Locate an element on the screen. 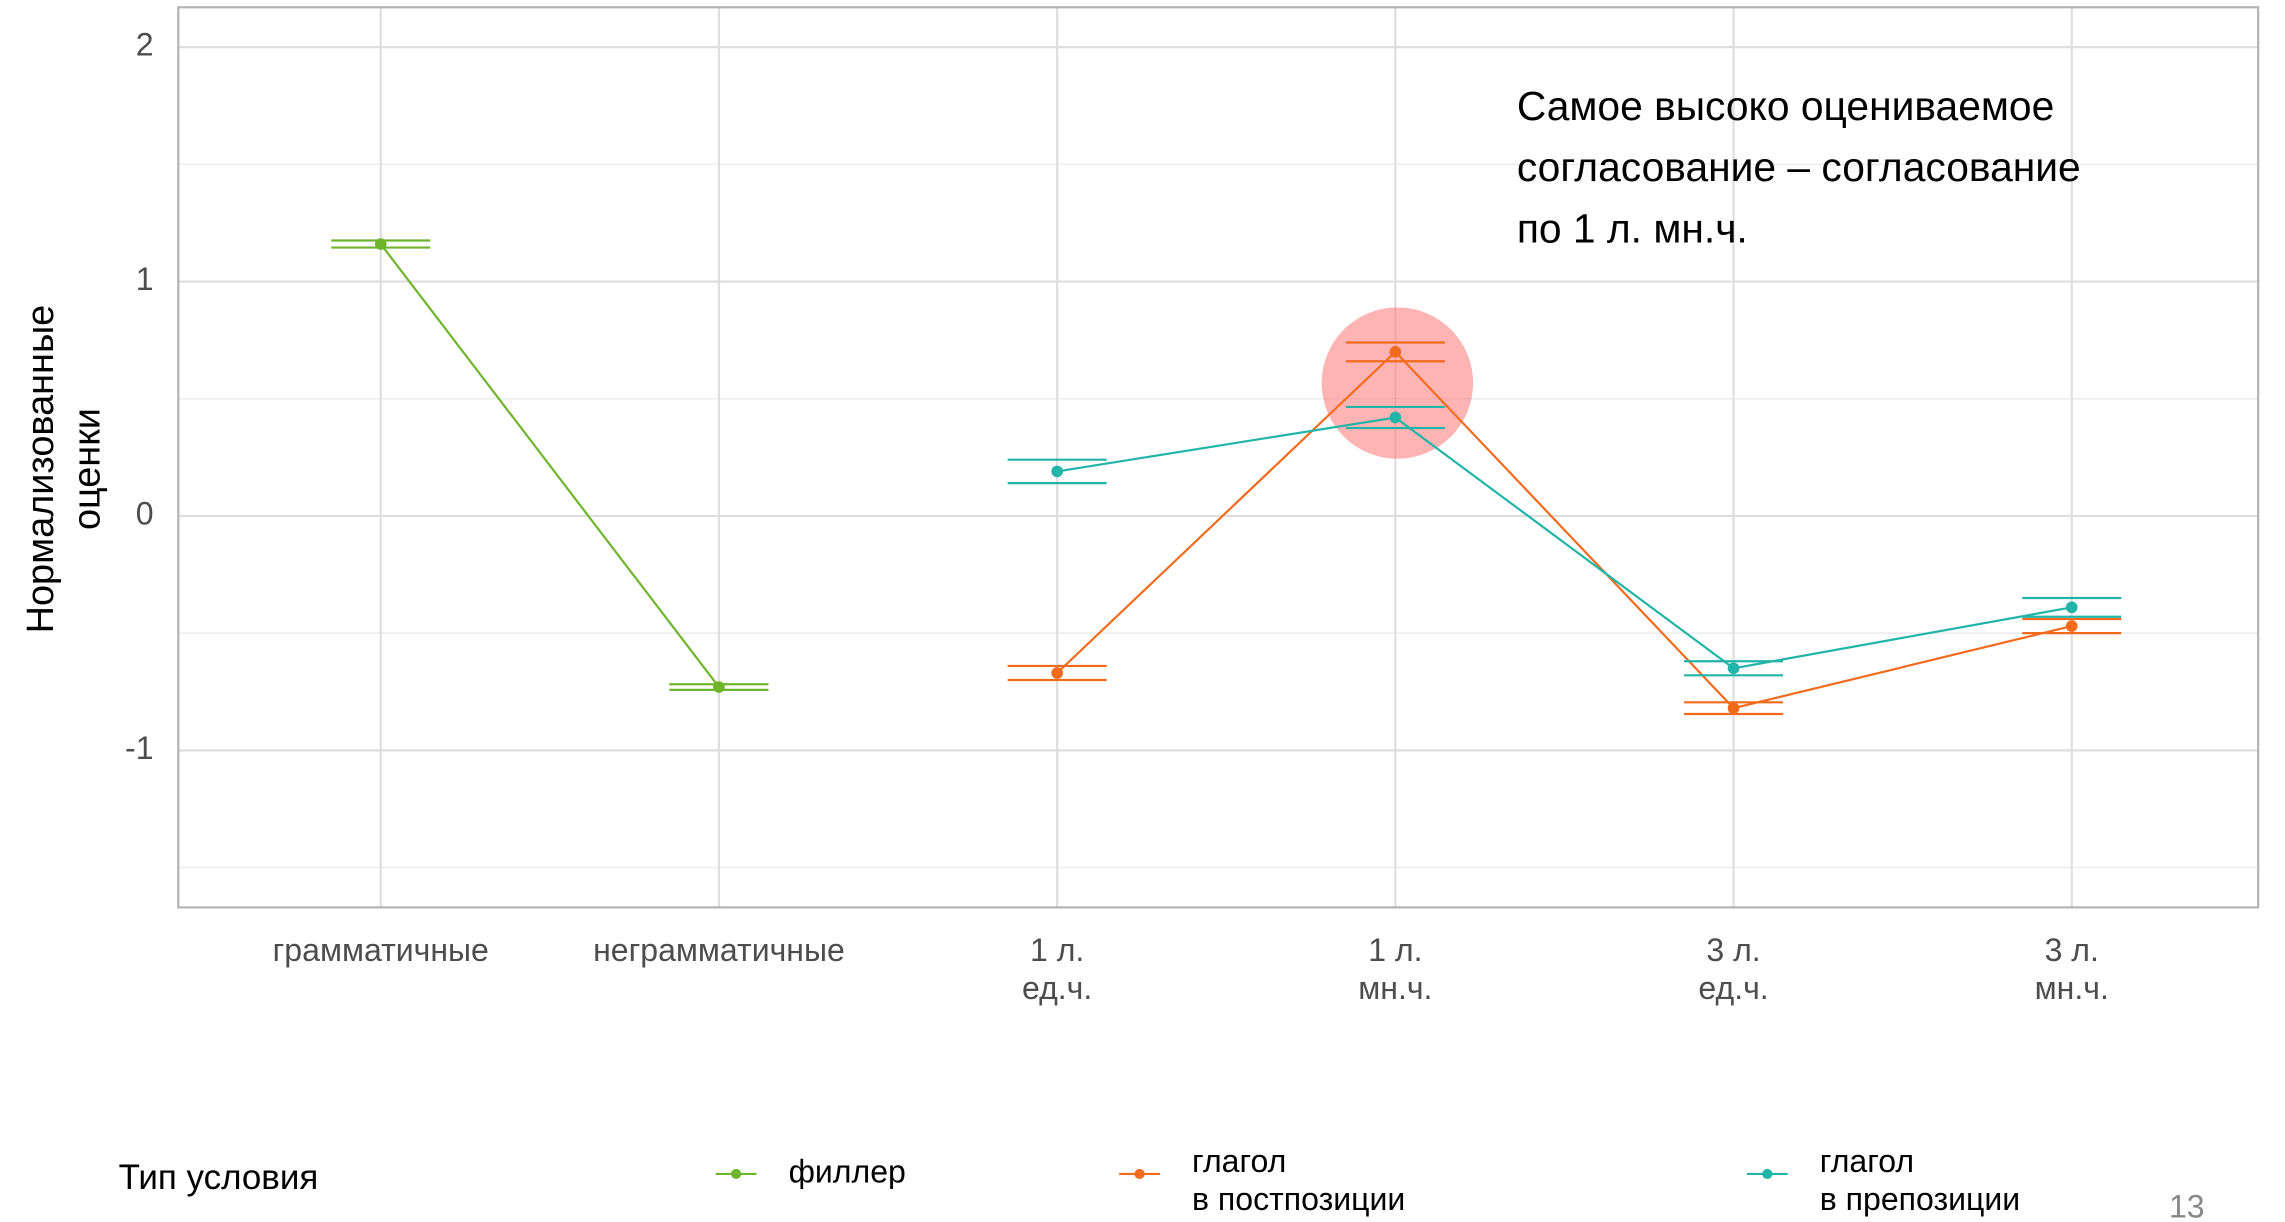 The image size is (2285, 1222). legend-label: филлер is located at coordinates (847, 1171).